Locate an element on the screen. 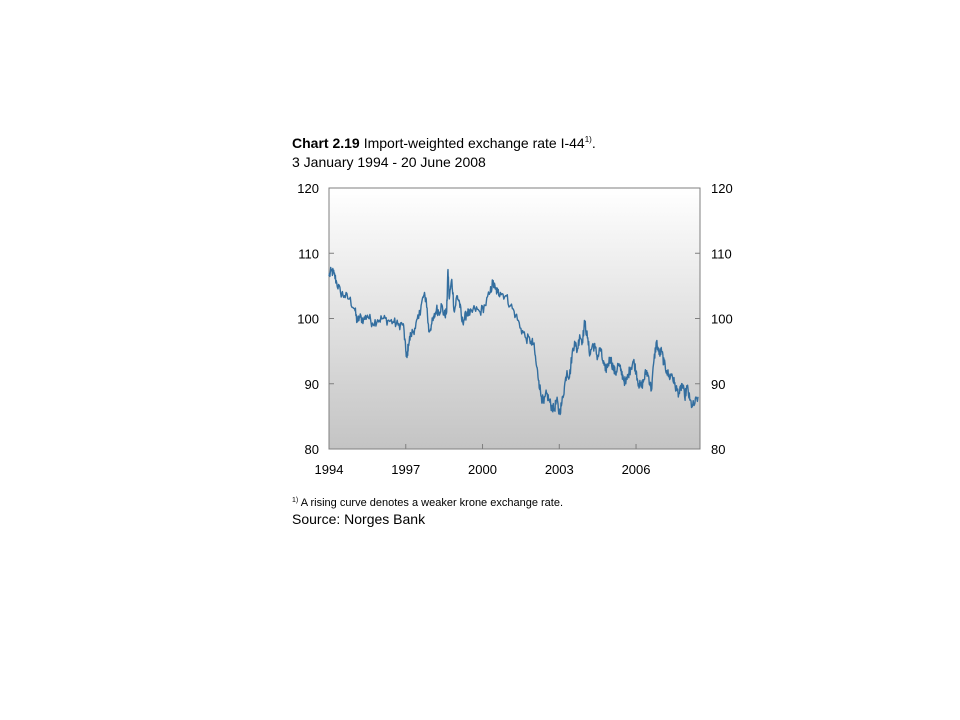 This screenshot has height=720, width=960. title-end: . is located at coordinates (593, 143).